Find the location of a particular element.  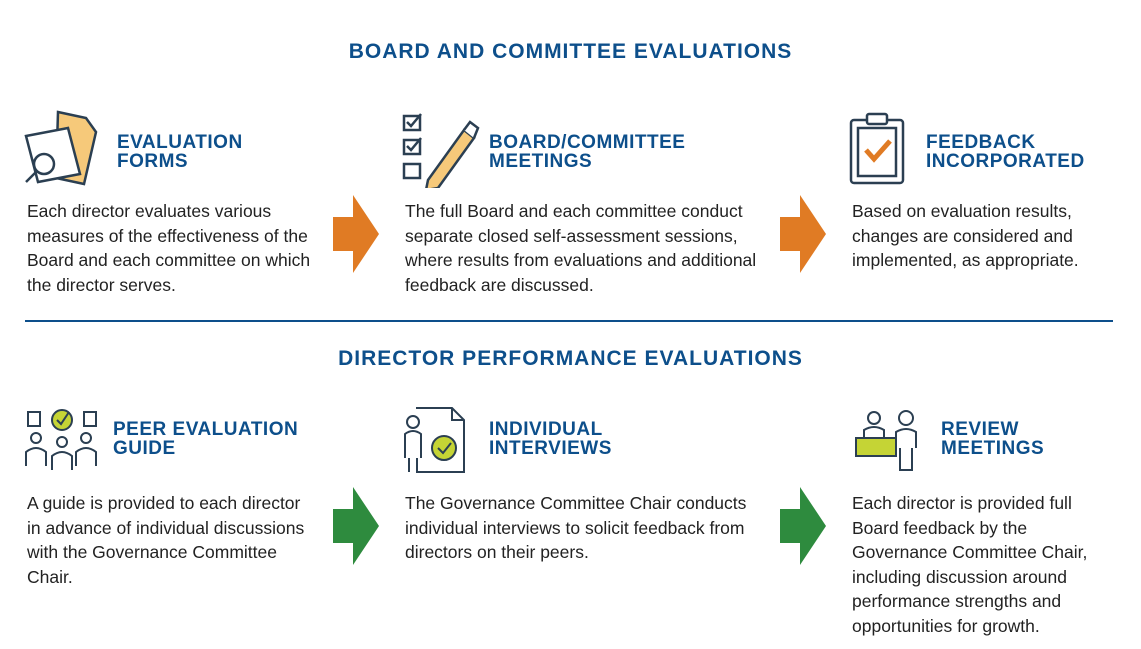

section-title-director: DIRECTOR PERFORMANCE EVALUATIONS is located at coordinates (570, 358).